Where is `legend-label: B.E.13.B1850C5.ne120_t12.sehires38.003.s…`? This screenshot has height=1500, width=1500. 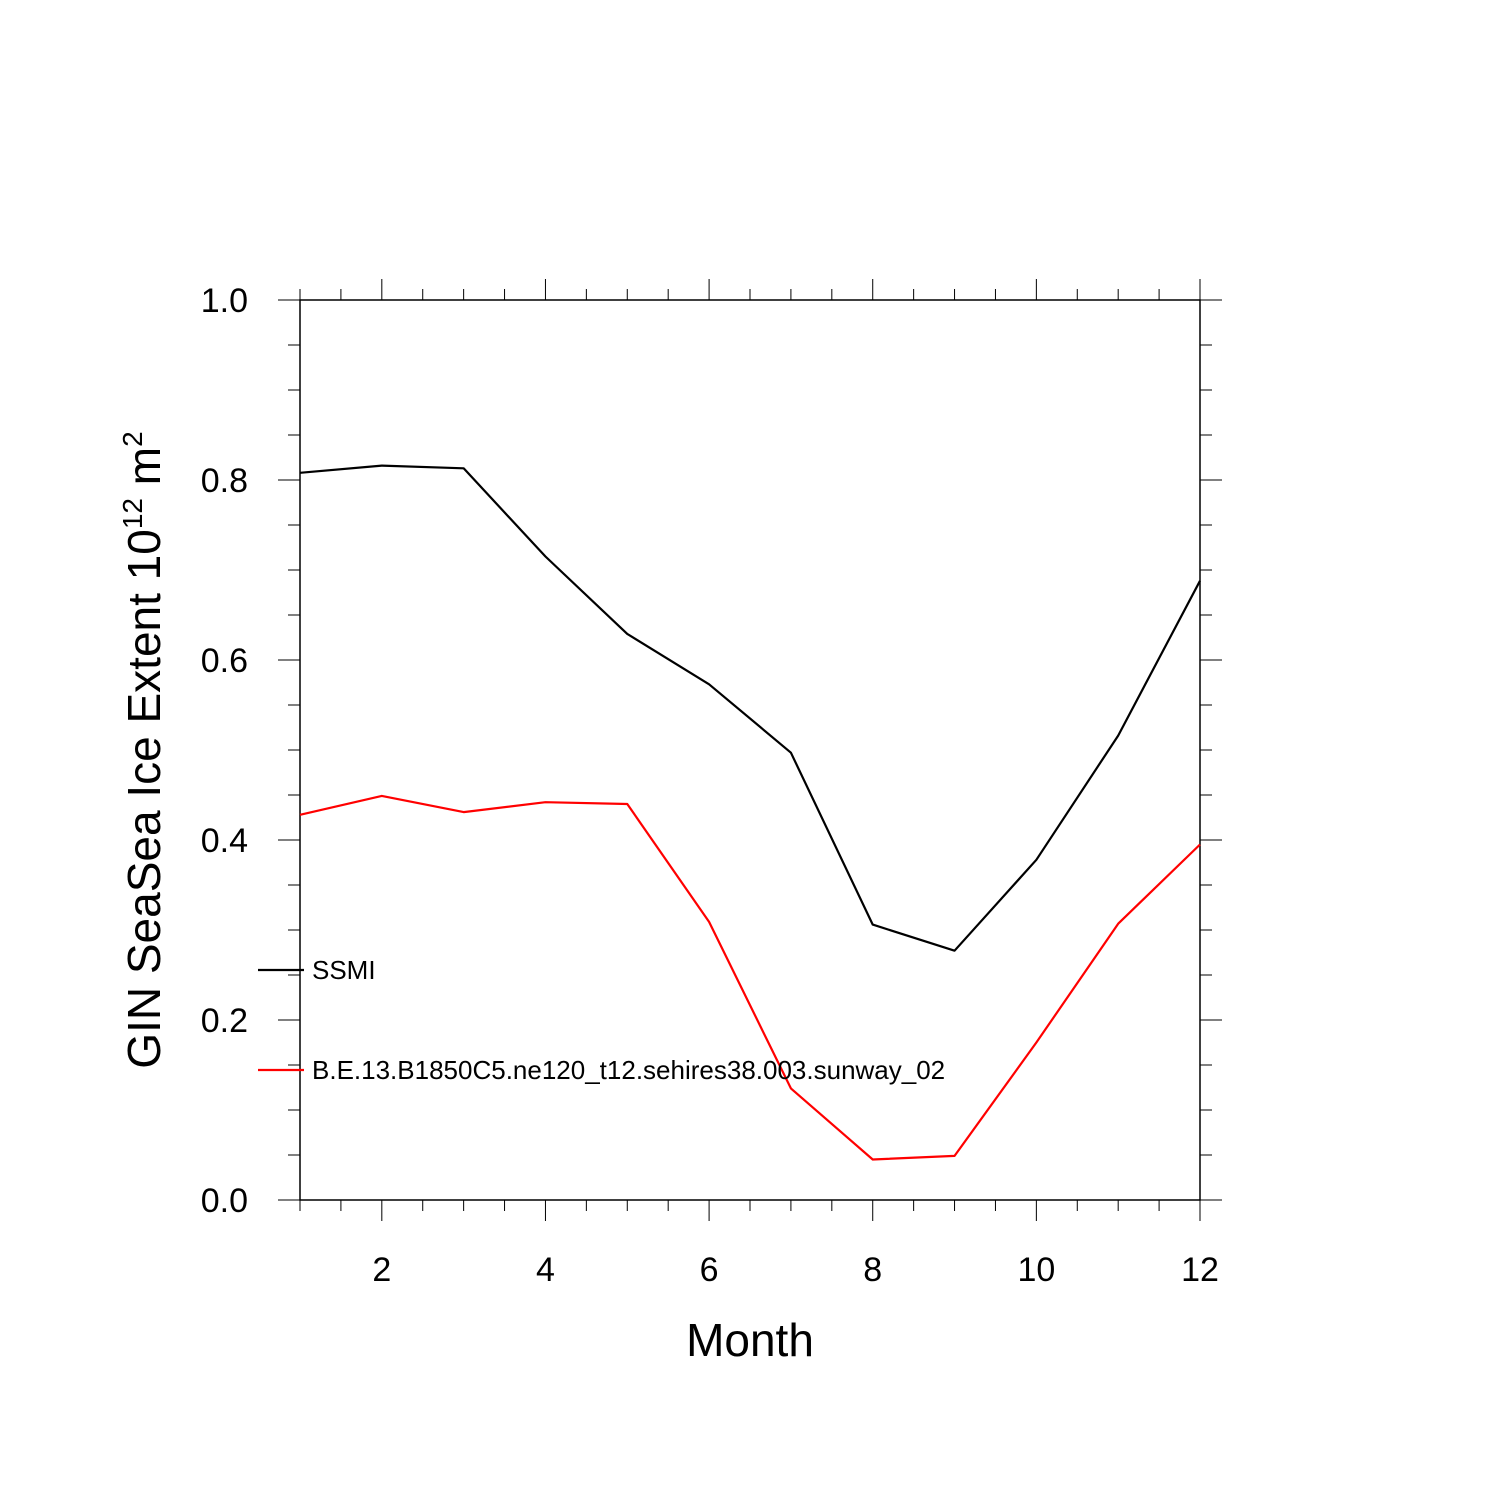 legend-label: B.E.13.B1850C5.ne120_t12.sehires38.003.s… is located at coordinates (628, 1070).